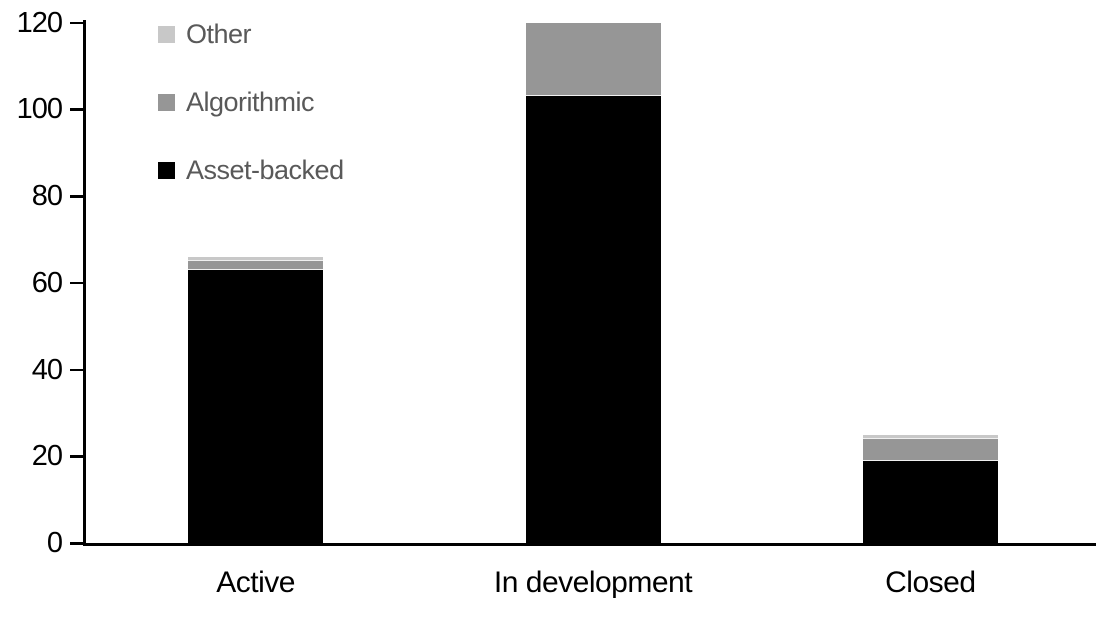 This screenshot has height=618, width=1102. Describe the element at coordinates (166, 34) in the screenshot. I see `legend-swatch-other-icon` at that location.